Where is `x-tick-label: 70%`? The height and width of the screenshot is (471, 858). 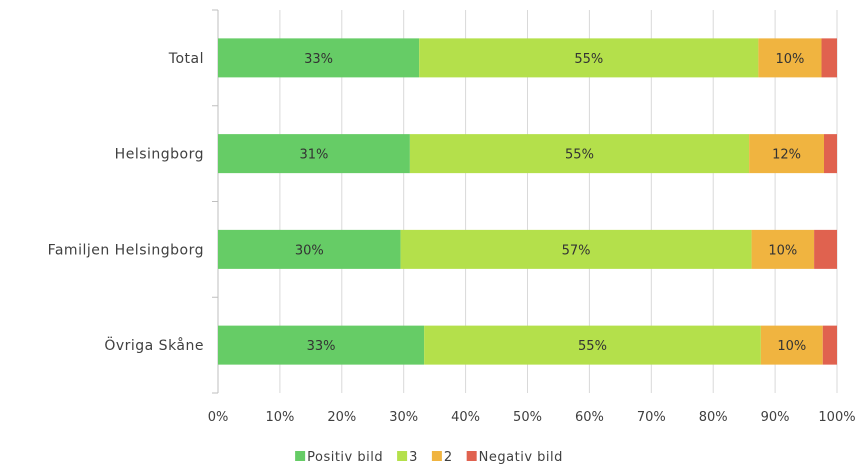
x-tick-label: 70% is located at coordinates (651, 417).